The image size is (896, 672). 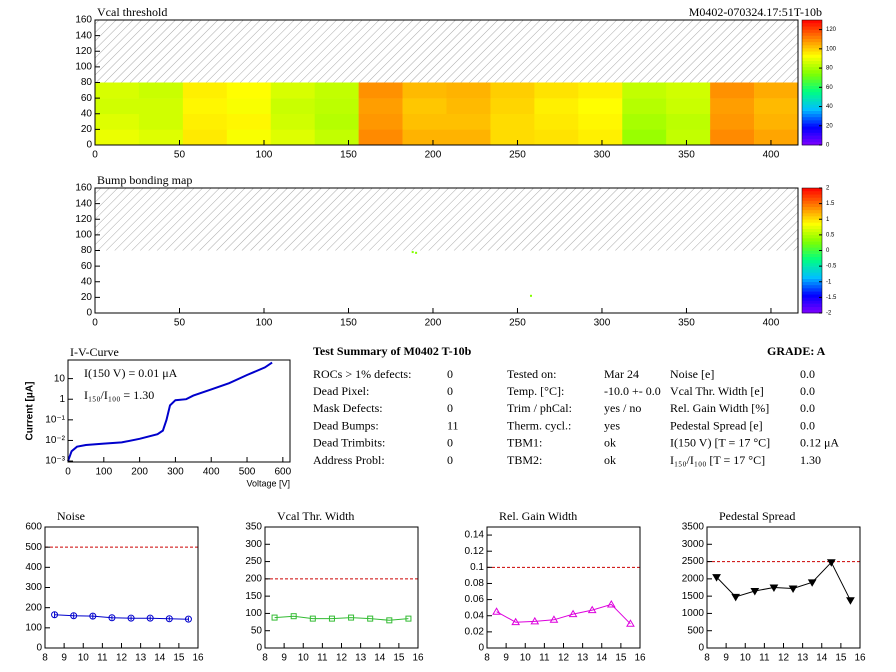 I want to click on y-tick-label: 0.06, so click(x=475, y=599).